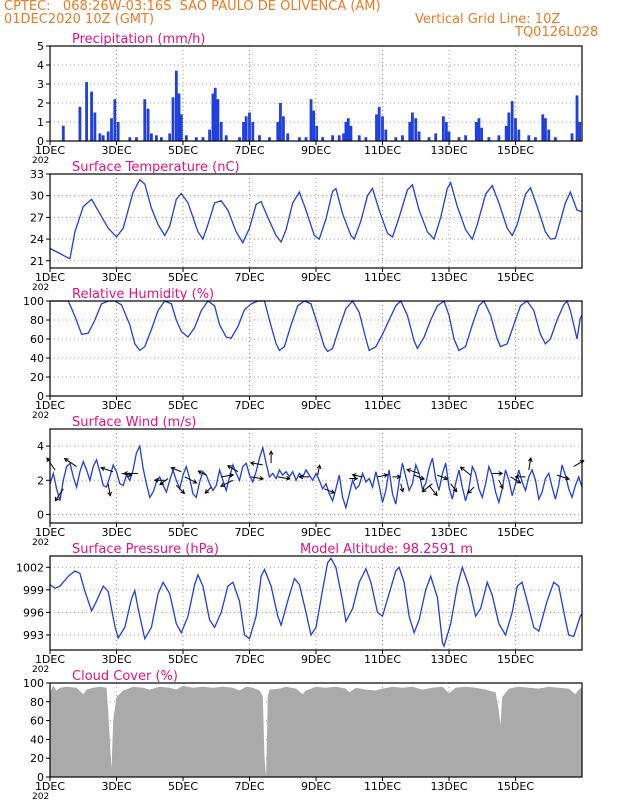 The height and width of the screenshot is (800, 618). Describe the element at coordinates (138, 39) in the screenshot. I see `precip-panel-title: Precipitation (mm/h)` at that location.